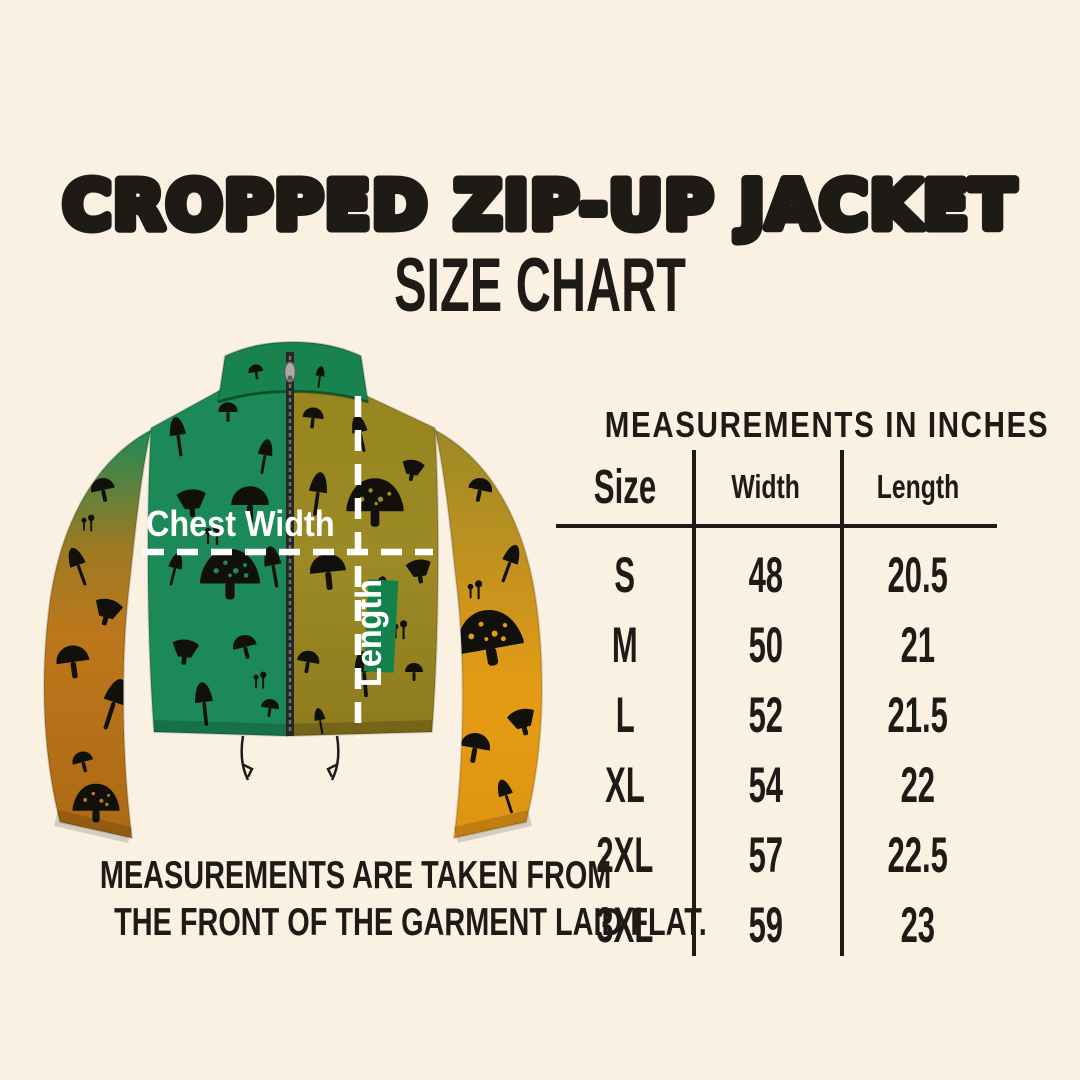  I want to click on hem-band-right, so click(359, 728).